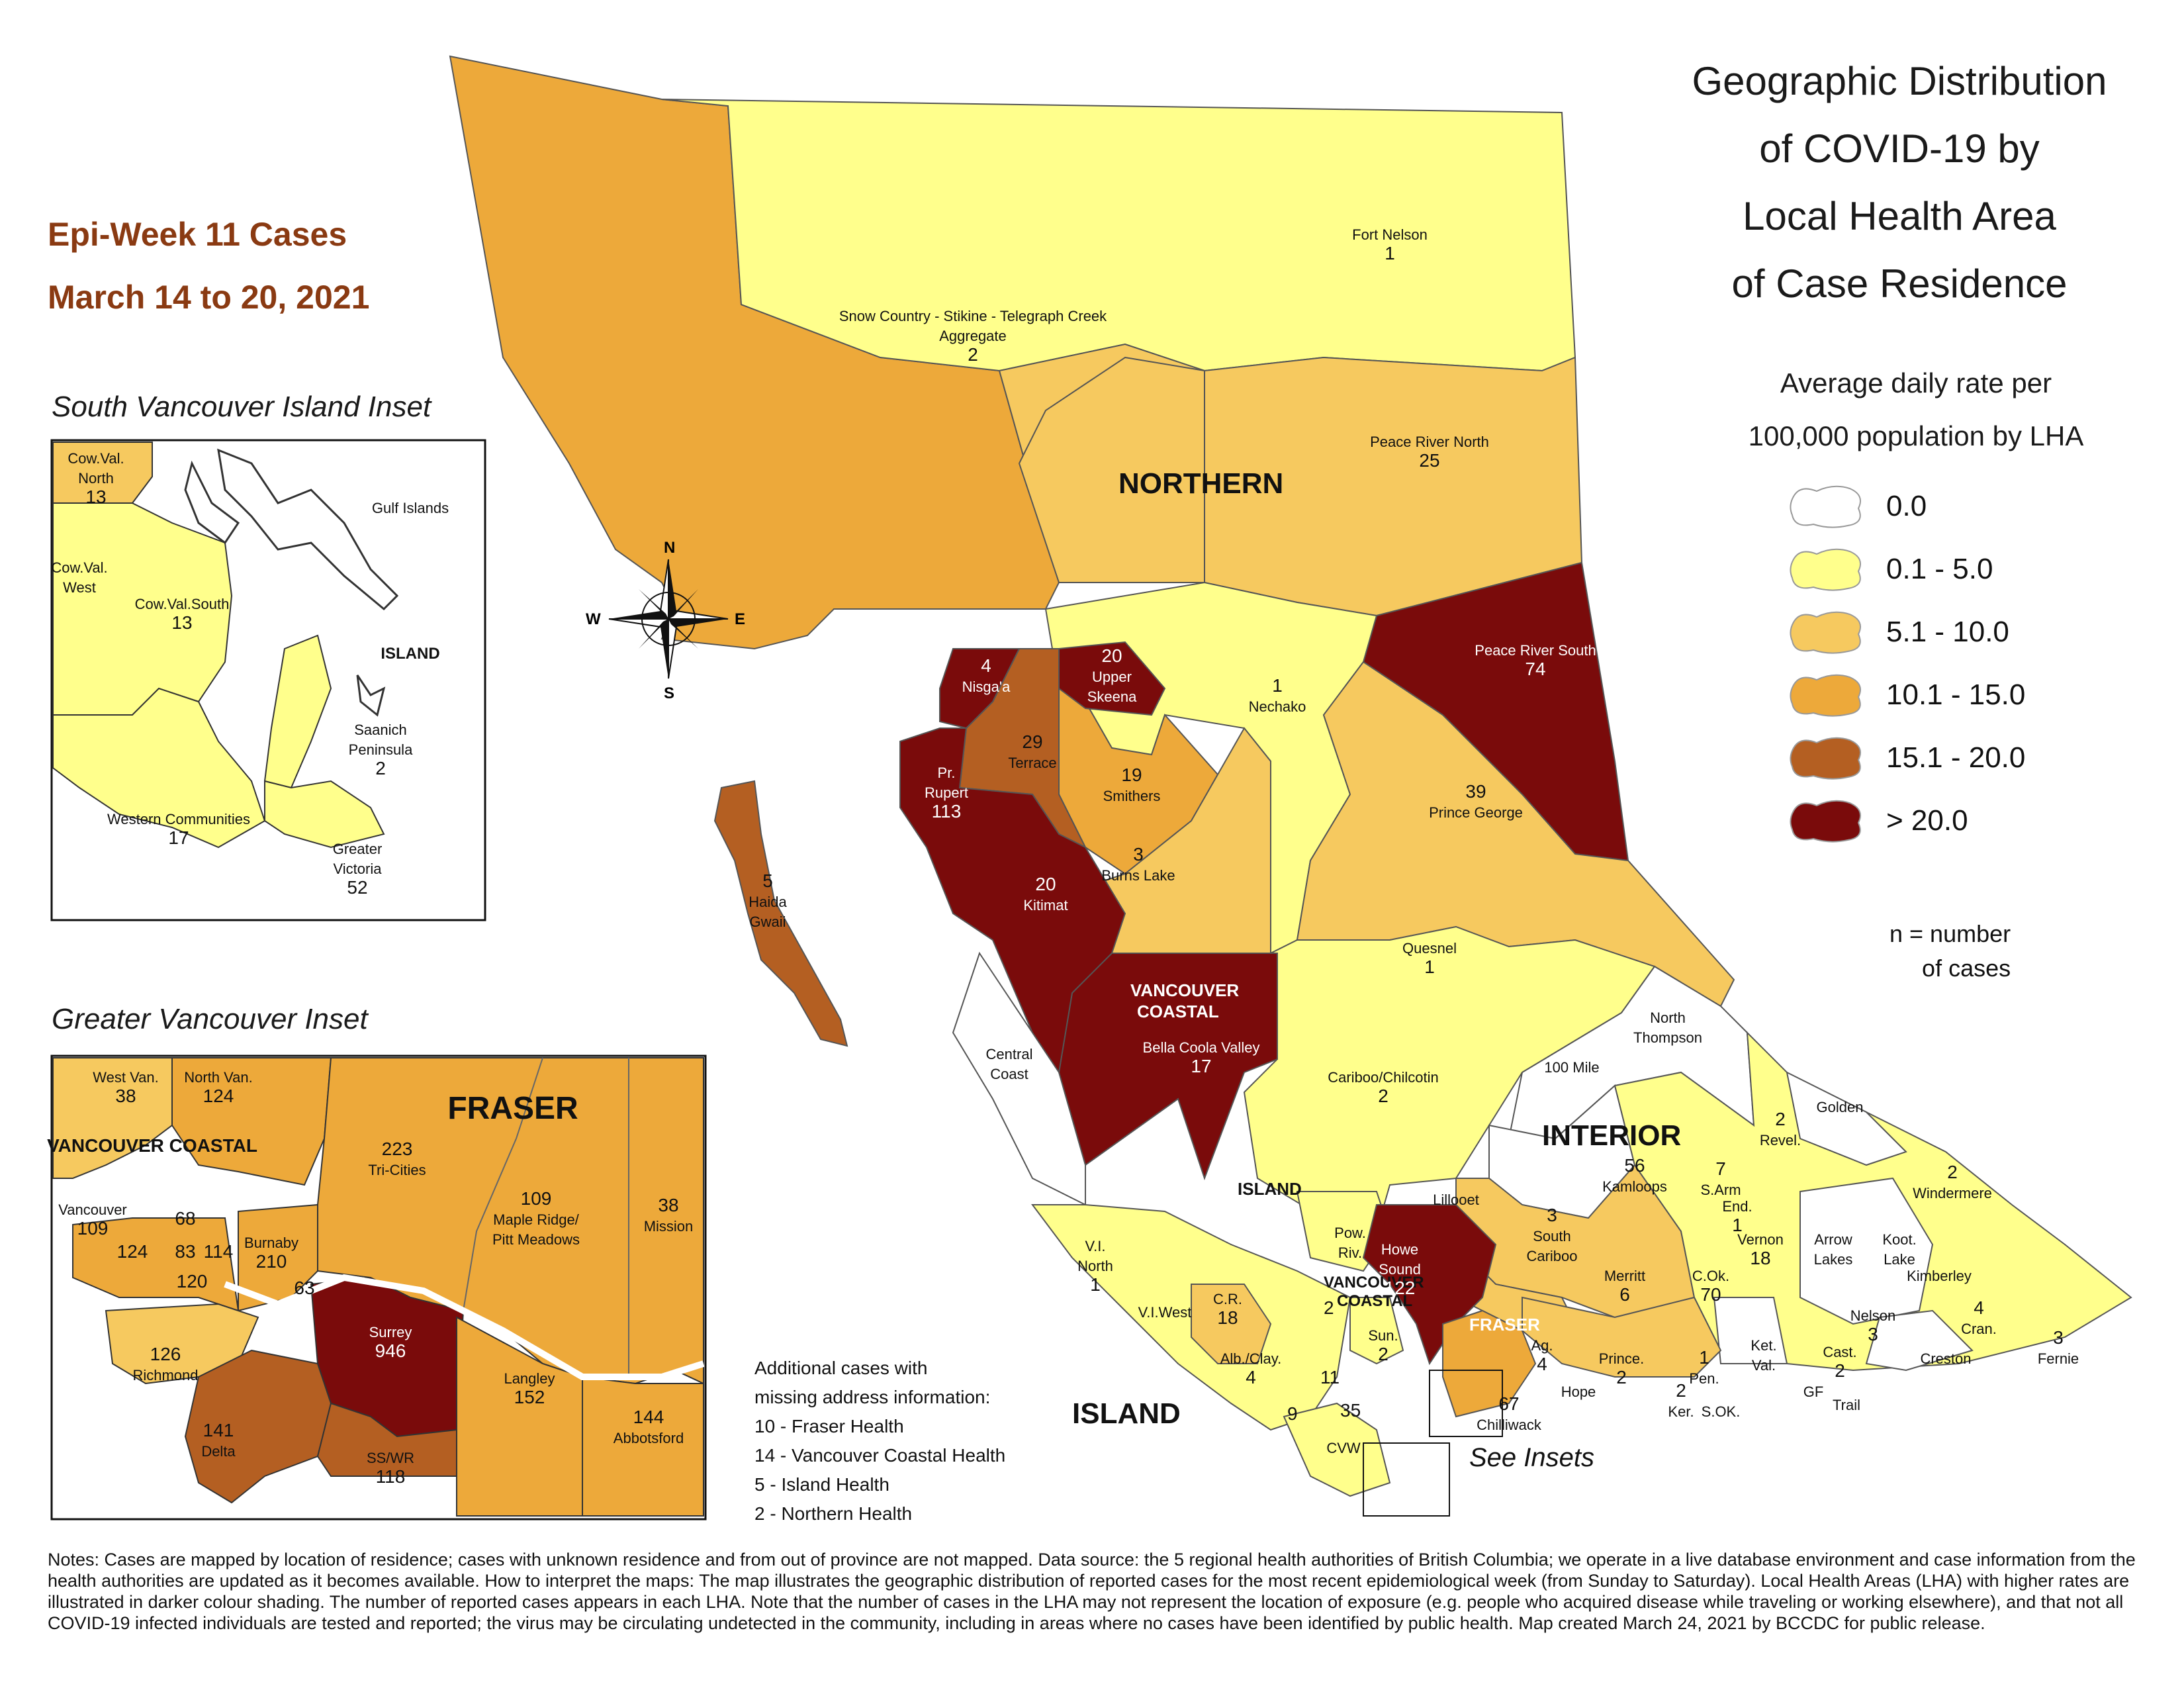 The image size is (2184, 1688). I want to click on epi-week-title: Epi-Week 11 Cases, so click(197, 234).